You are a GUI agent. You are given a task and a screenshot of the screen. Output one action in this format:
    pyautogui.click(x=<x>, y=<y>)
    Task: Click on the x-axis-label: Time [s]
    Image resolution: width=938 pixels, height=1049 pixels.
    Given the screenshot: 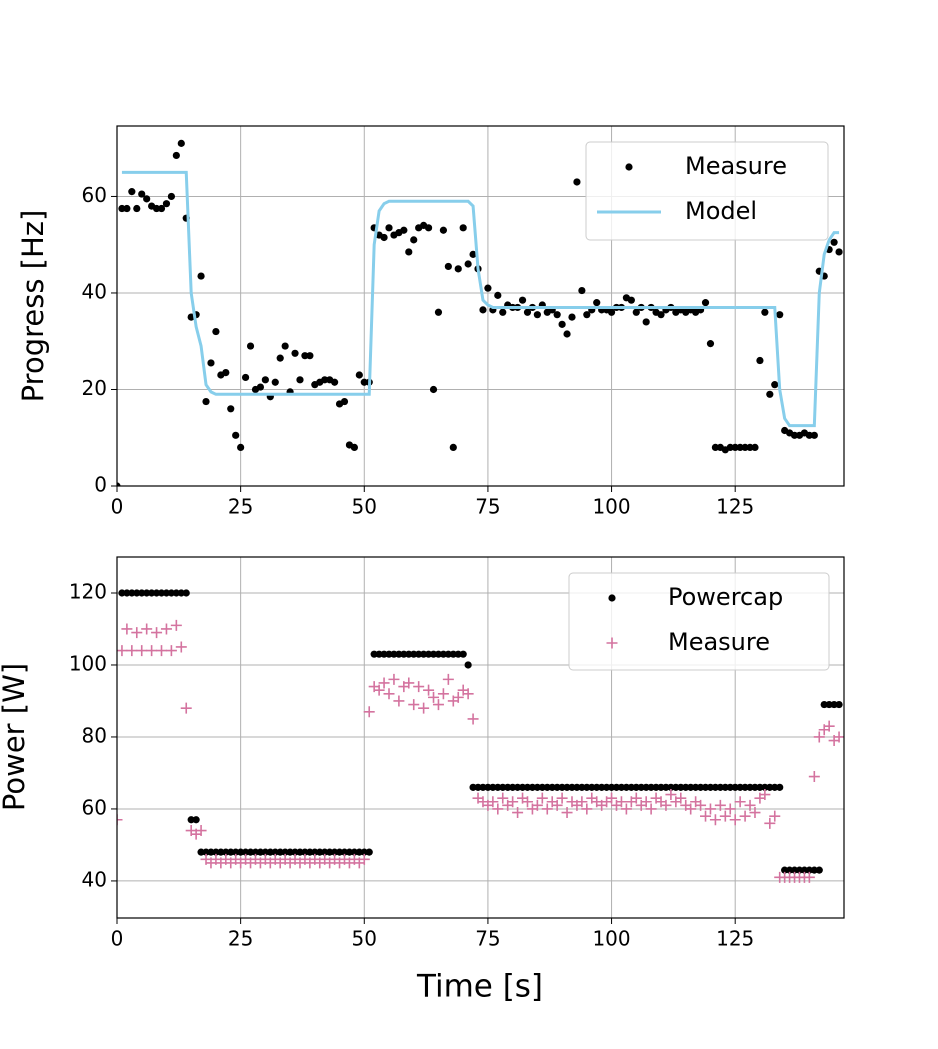 What is the action you would take?
    pyautogui.click(x=479, y=987)
    